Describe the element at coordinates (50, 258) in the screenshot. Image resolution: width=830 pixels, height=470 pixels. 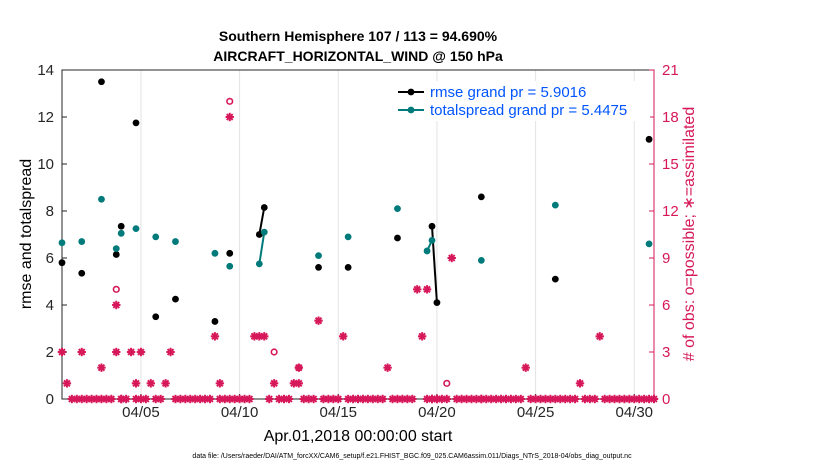
I see `y-left-tick-label: 6` at that location.